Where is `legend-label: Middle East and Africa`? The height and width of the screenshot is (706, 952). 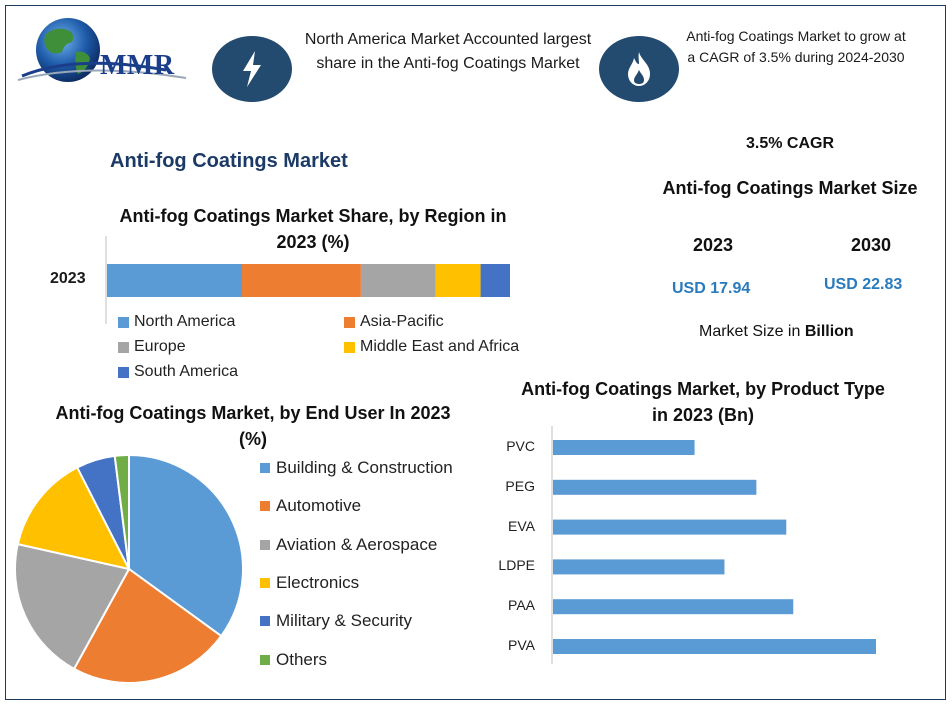 legend-label: Middle East and Africa is located at coordinates (440, 346).